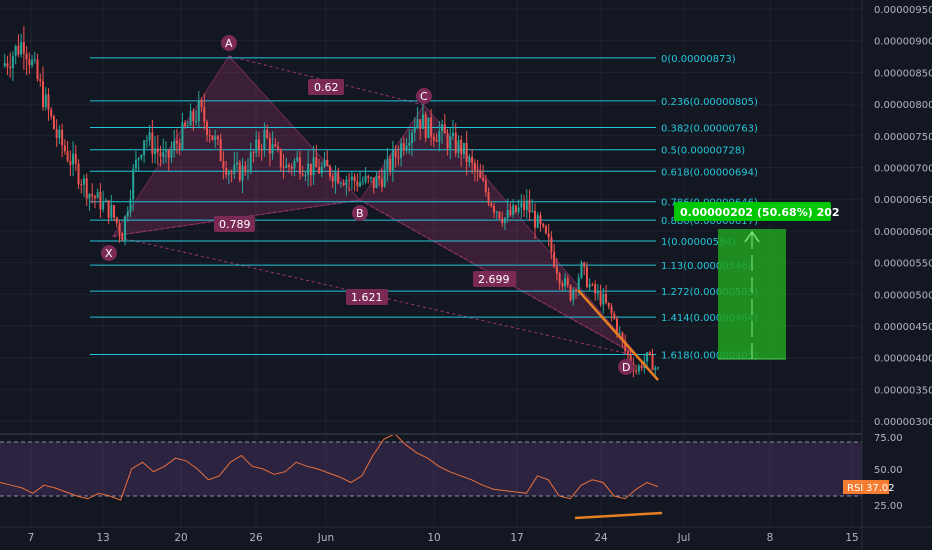  What do you see at coordinates (709, 292) in the screenshot?
I see `fib-level-label: 1.272(0.00000505)` at bounding box center [709, 292].